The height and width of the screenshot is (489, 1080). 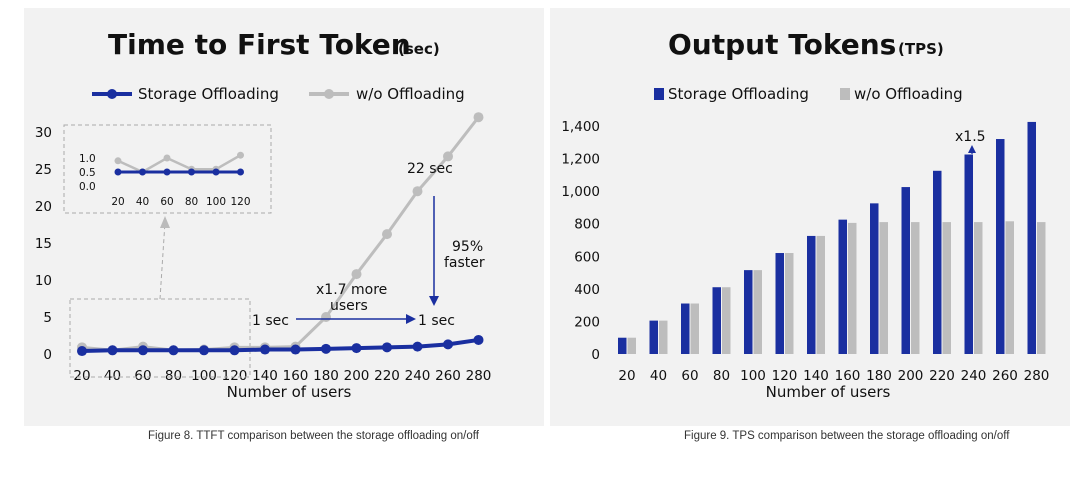 What do you see at coordinates (587, 225) in the screenshot?
I see `tps-y-tick: 800` at bounding box center [587, 225].